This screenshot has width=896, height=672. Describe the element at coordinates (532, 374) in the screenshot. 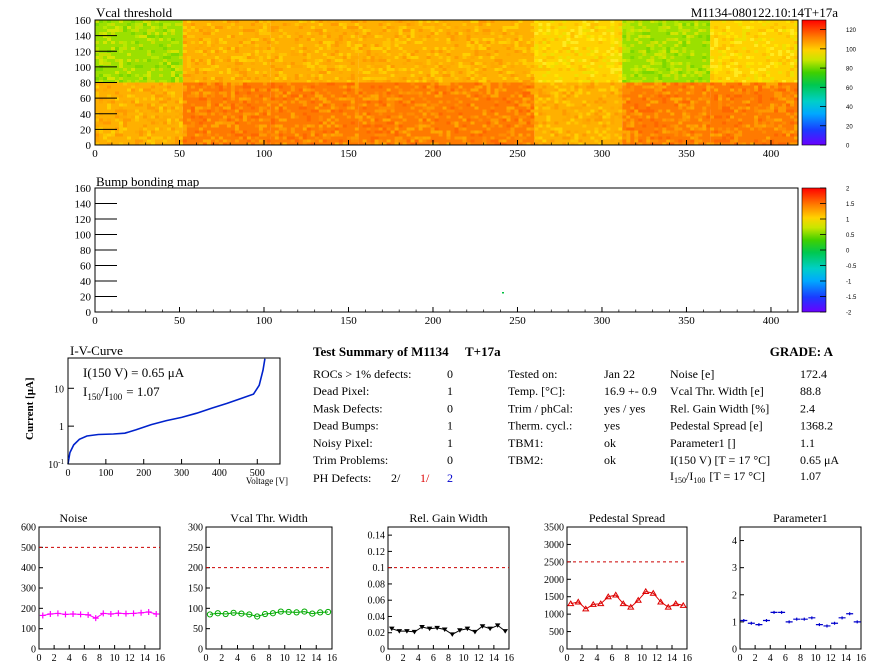

I see `info-row-label: Tested on:` at that location.